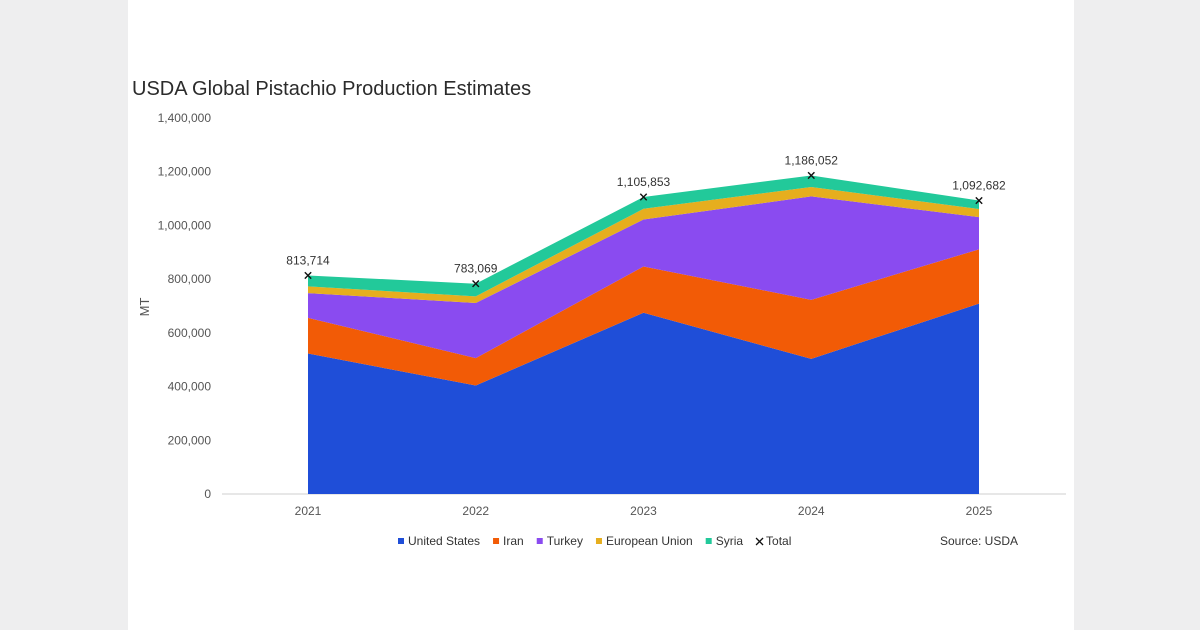 The image size is (1200, 630). Describe the element at coordinates (144, 307) in the screenshot. I see `y-axis-label: MT` at that location.